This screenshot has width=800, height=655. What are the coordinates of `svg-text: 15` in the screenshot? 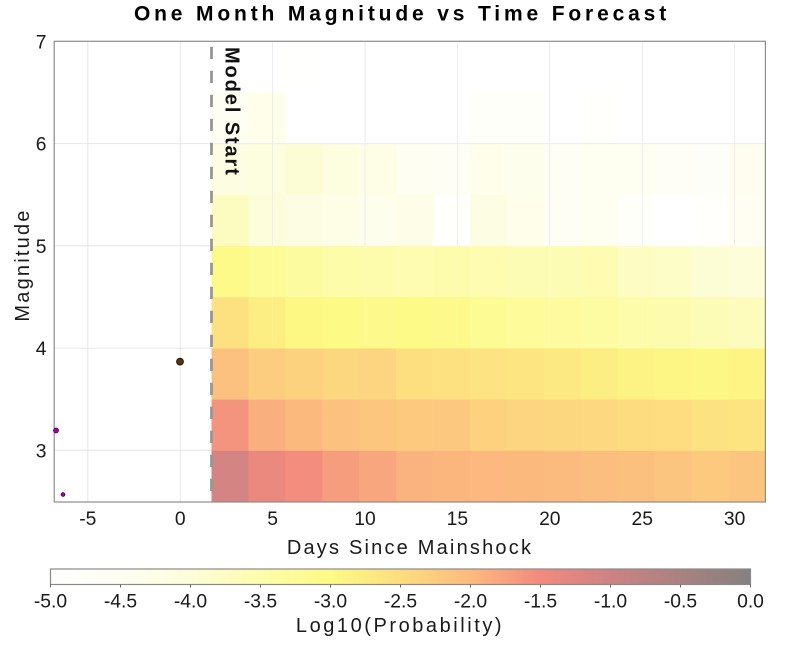 It's located at (457, 519).